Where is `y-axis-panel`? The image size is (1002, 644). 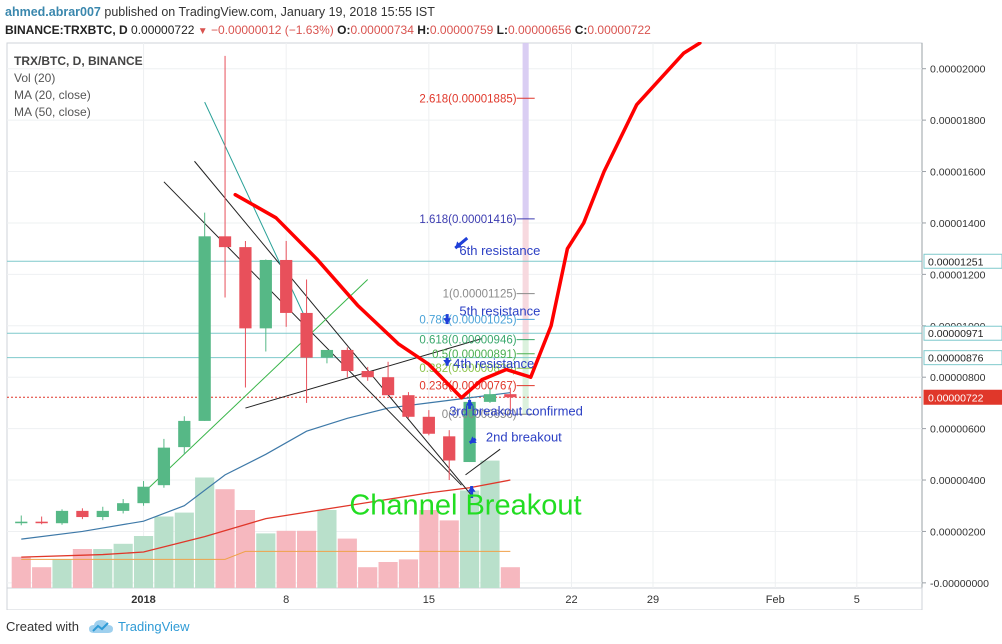
y-axis-panel is located at coordinates (962, 315).